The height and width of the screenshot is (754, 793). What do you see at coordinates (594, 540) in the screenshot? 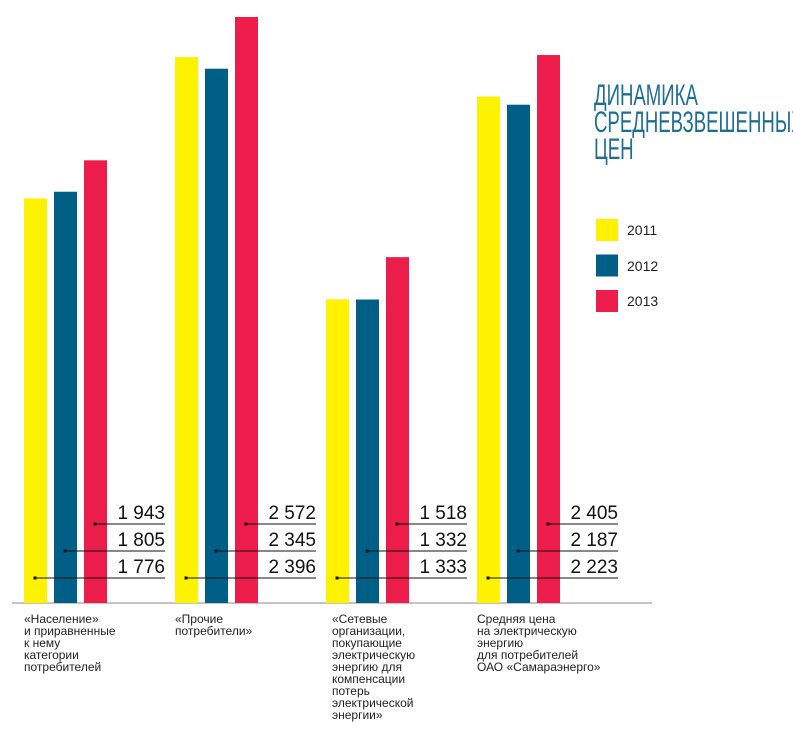
I see `value-label: 2 187` at bounding box center [594, 540].